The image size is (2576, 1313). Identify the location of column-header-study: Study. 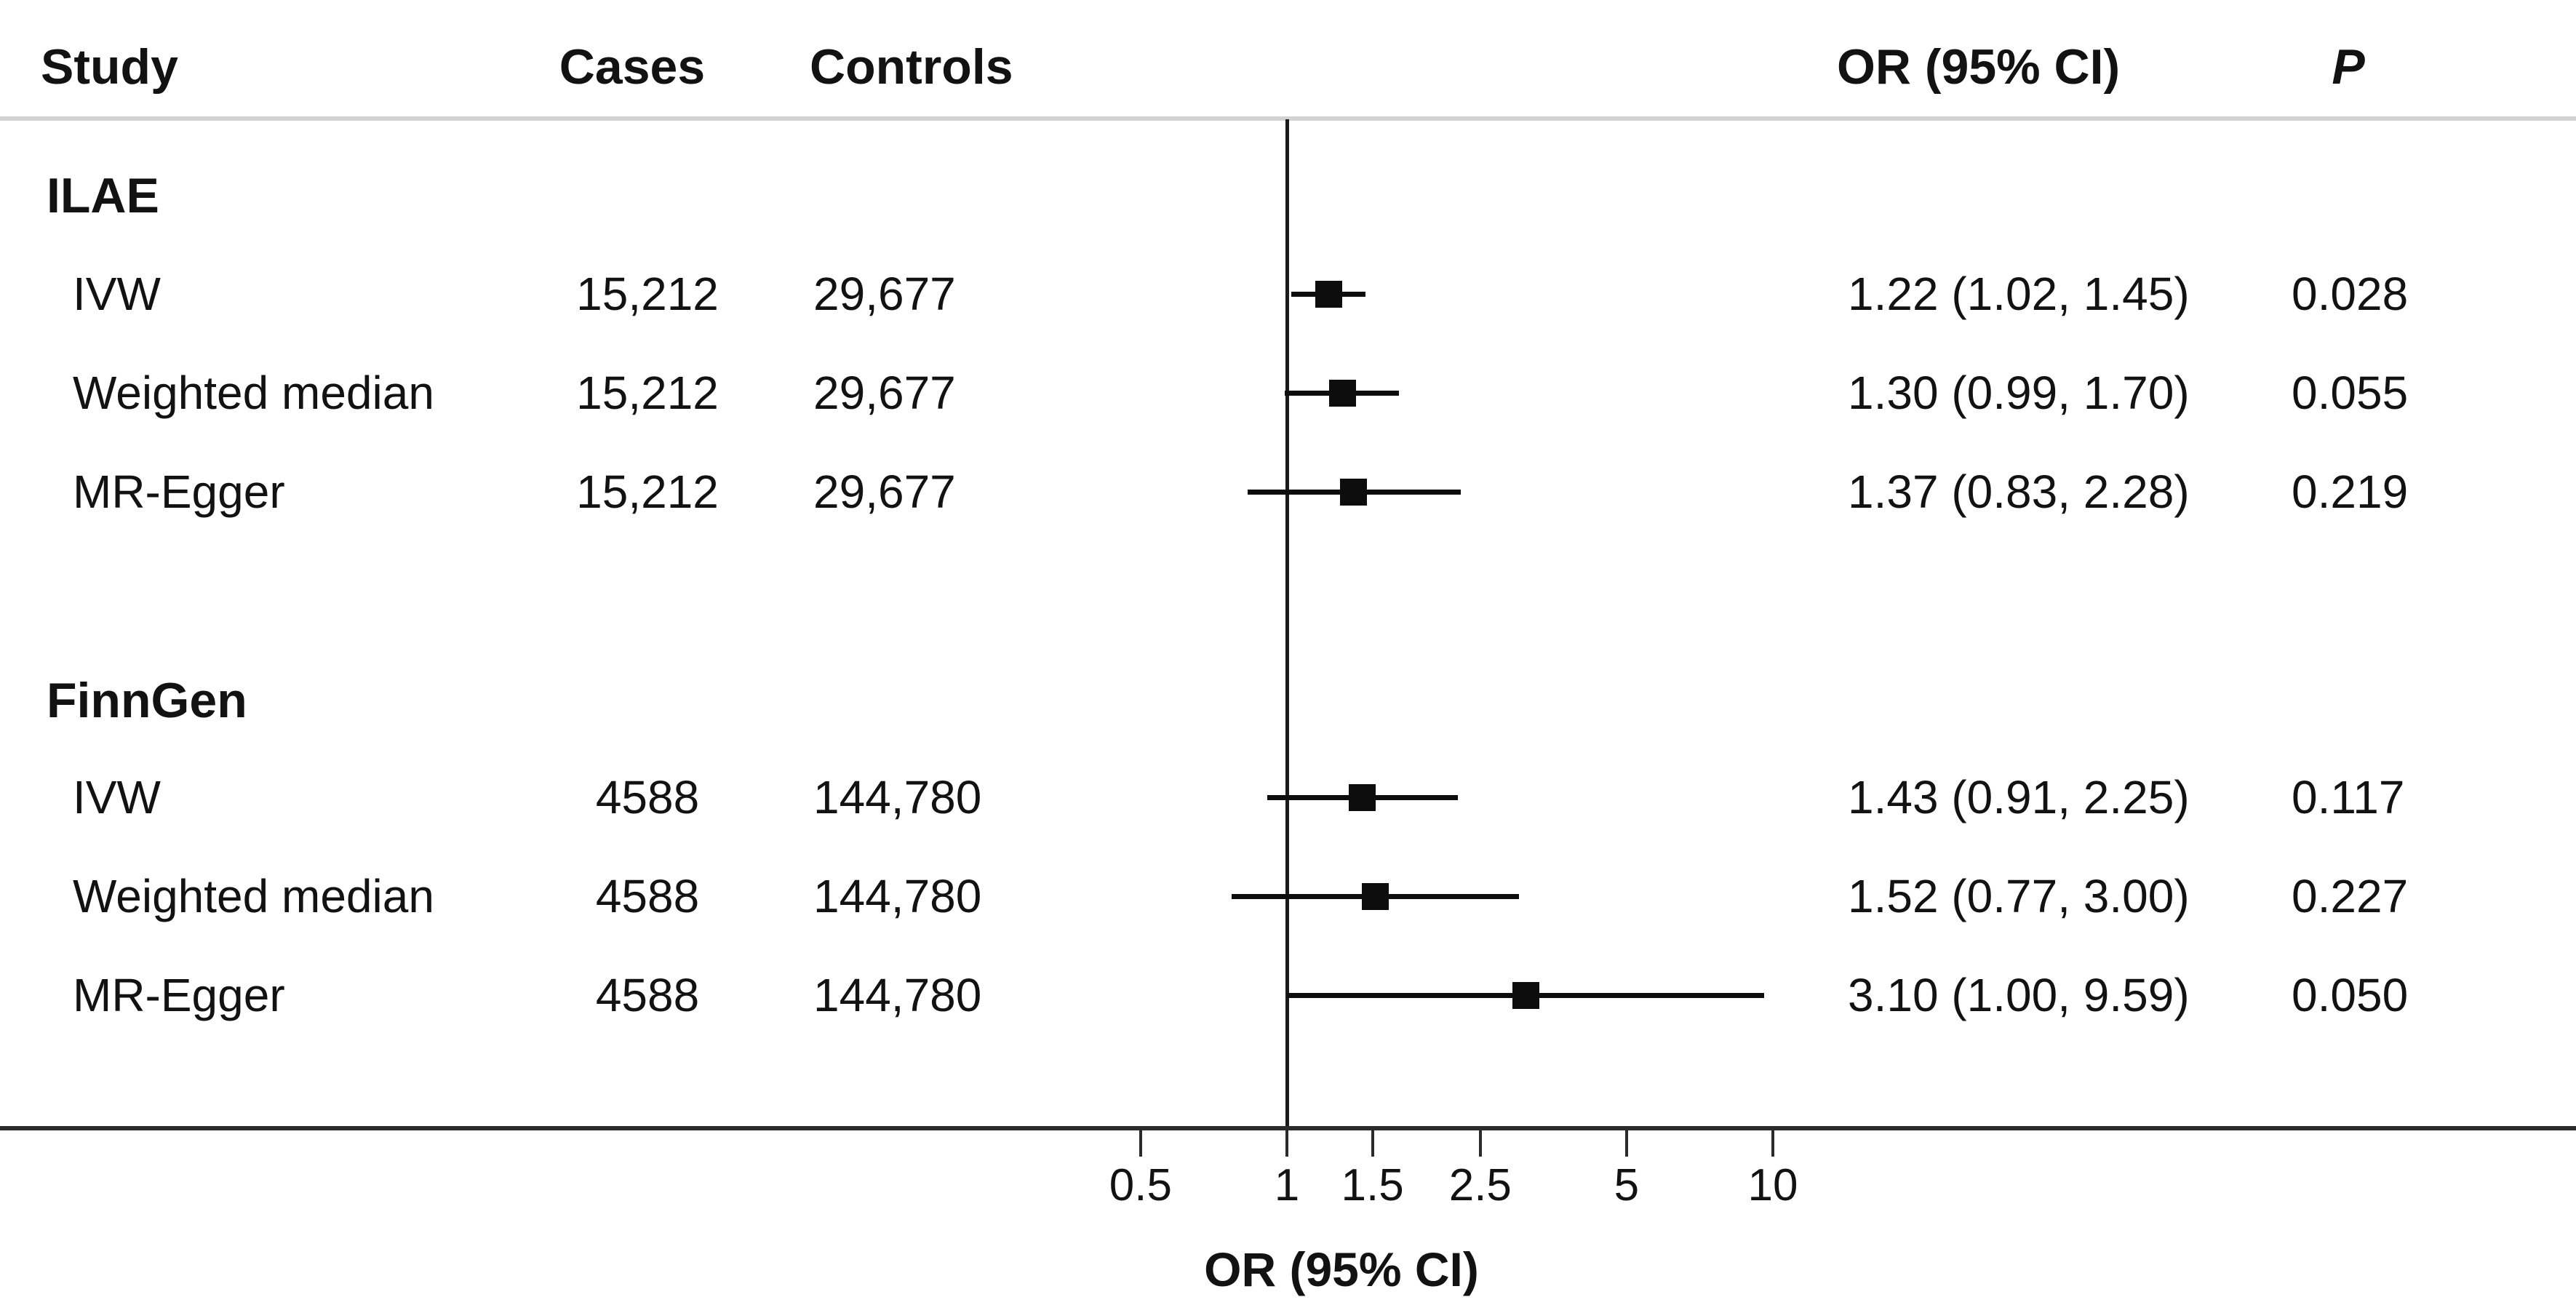
(109, 67).